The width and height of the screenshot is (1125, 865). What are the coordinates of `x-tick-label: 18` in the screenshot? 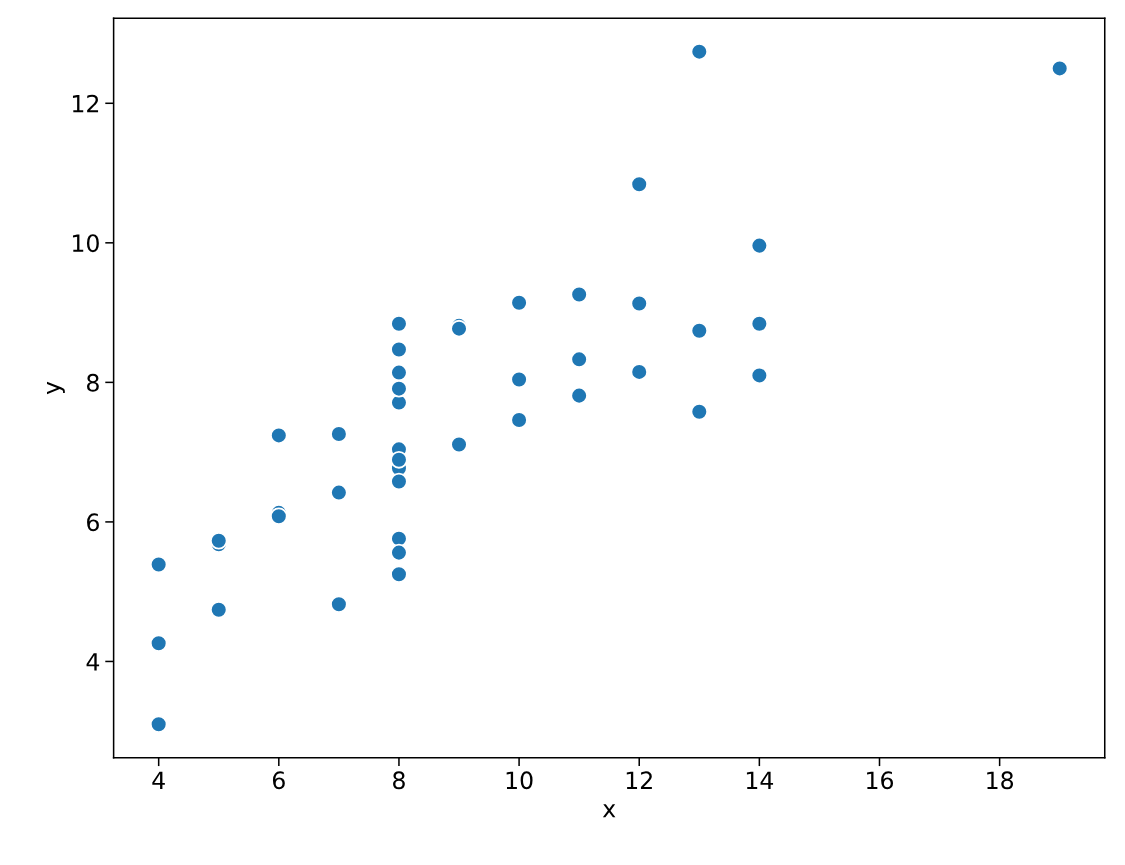 It's located at (1000, 780).